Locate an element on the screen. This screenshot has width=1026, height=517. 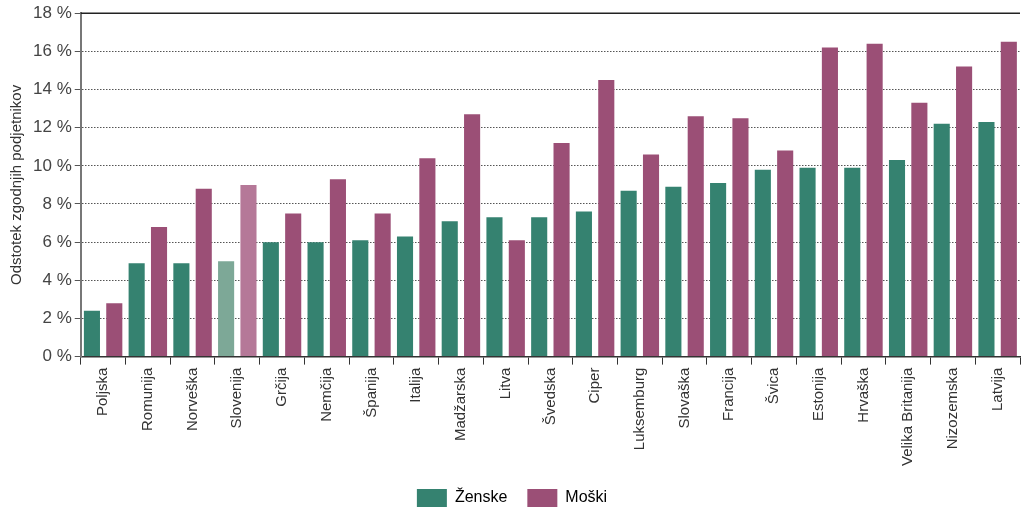
y-tick-label: 16 % is located at coordinates (52, 51).